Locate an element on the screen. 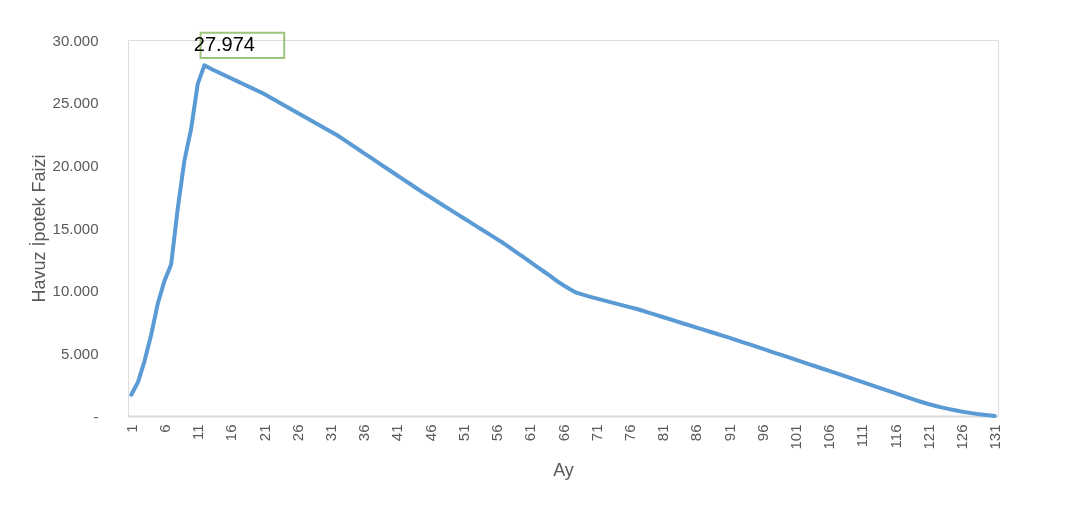 This screenshot has width=1088, height=531. x-tick-label: 126 is located at coordinates (961, 437).